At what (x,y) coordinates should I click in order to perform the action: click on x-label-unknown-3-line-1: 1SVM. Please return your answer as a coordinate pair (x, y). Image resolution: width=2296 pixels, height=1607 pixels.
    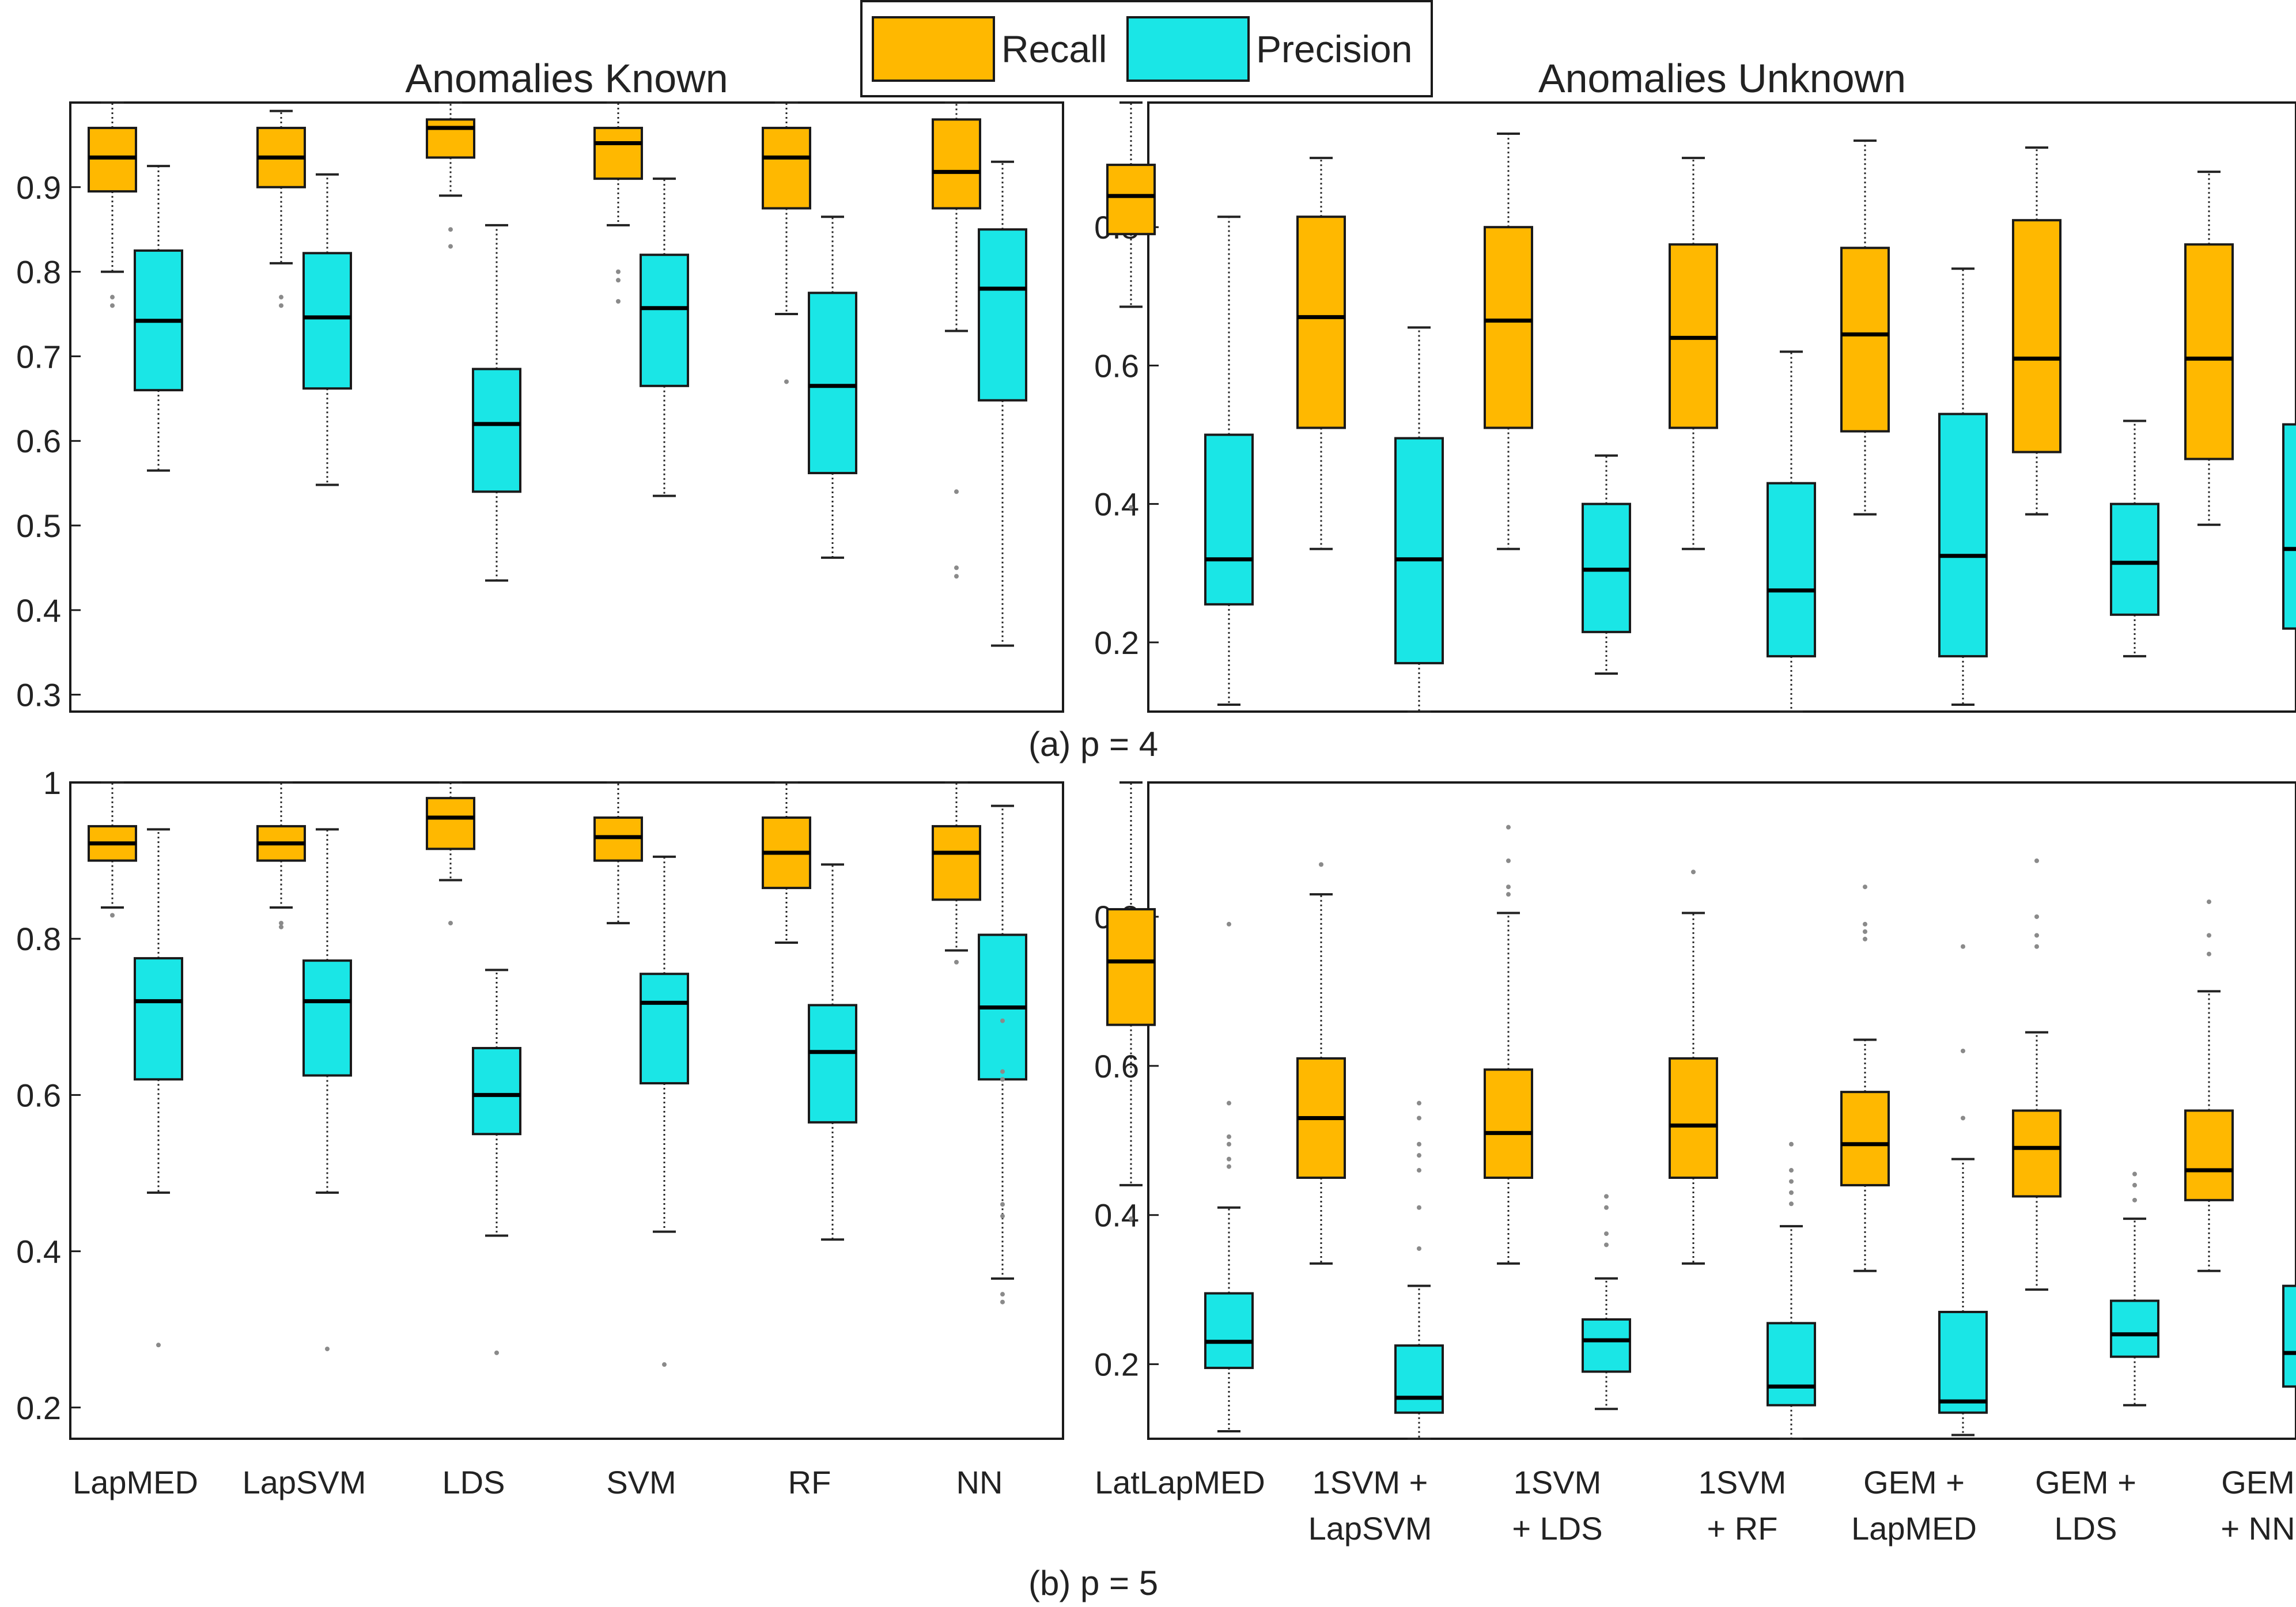
    Looking at the image, I should click on (1558, 1482).